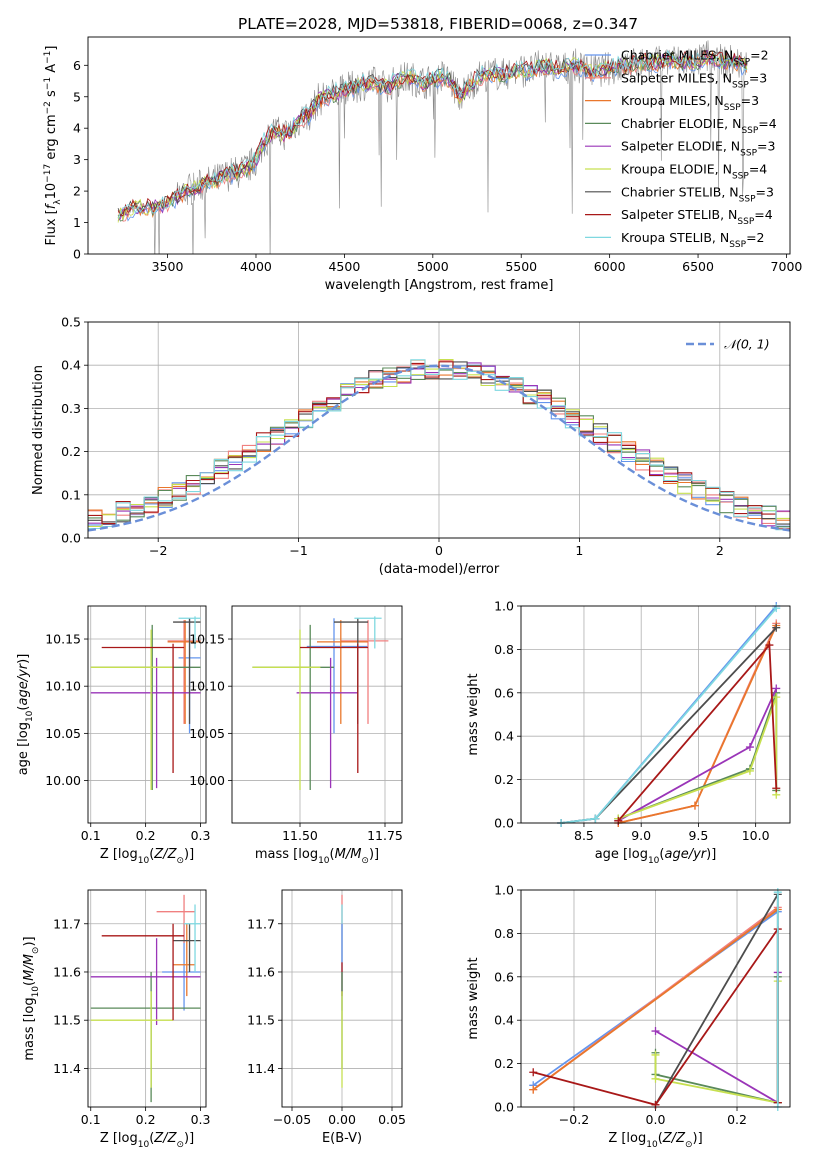 This screenshot has width=819, height=1170. Describe the element at coordinates (433, 266) in the screenshot. I see `x-tick-label: 5000` at that location.